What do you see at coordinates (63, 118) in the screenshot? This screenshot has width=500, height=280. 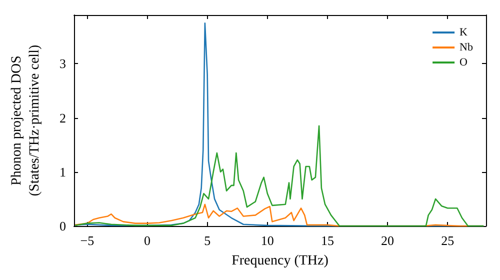 I see `y-tick-label: 2` at bounding box center [63, 118].